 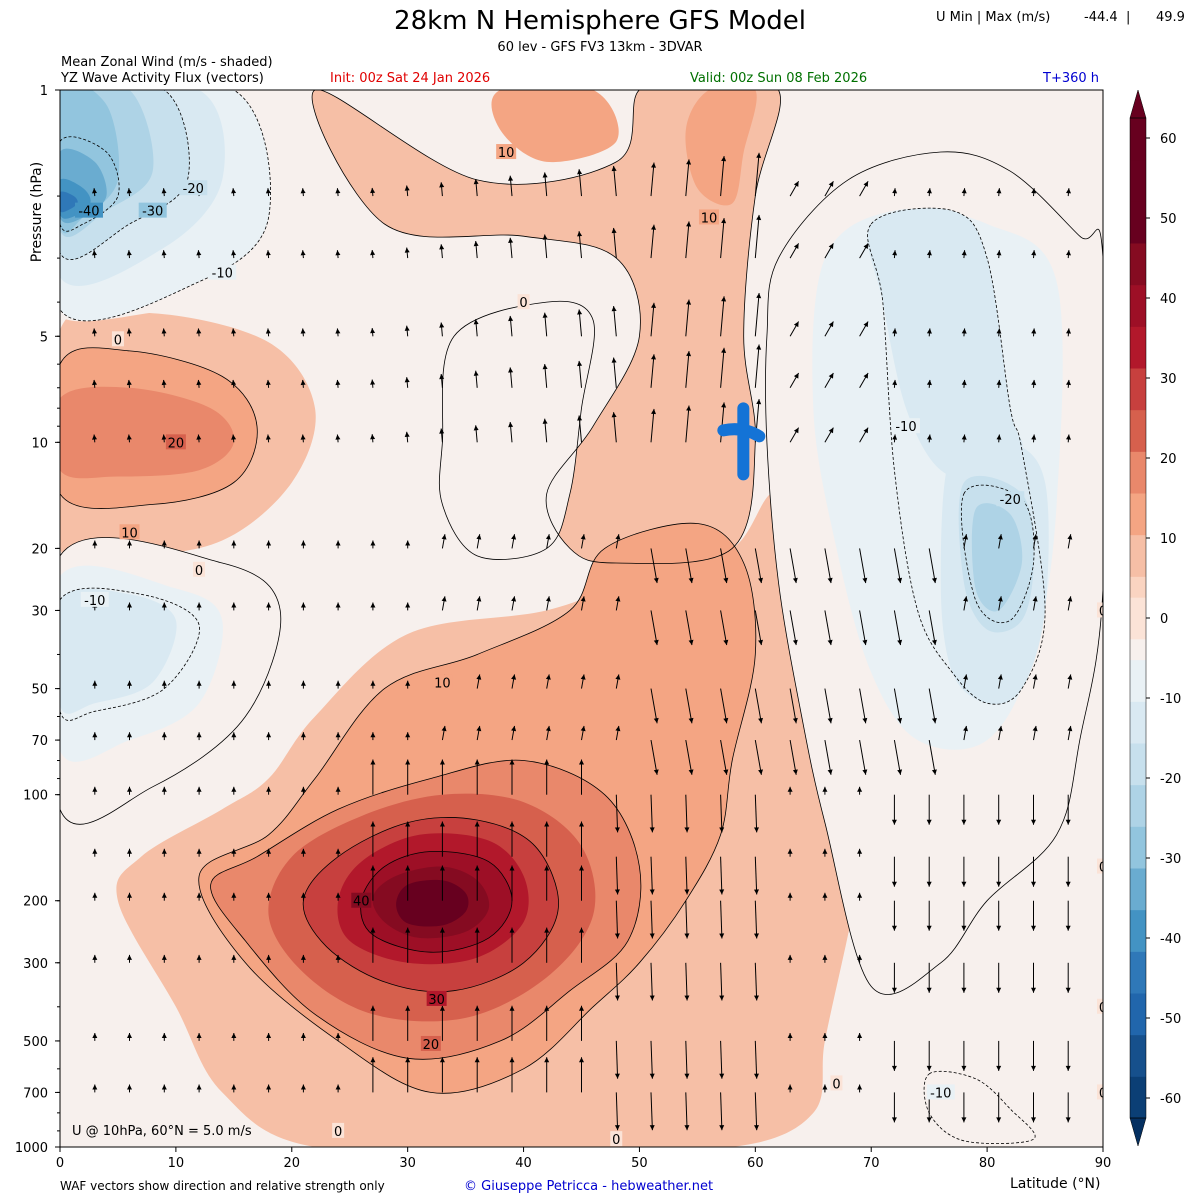 I want to click on y-axis-label: Pressure (hPa), so click(x=37, y=212).